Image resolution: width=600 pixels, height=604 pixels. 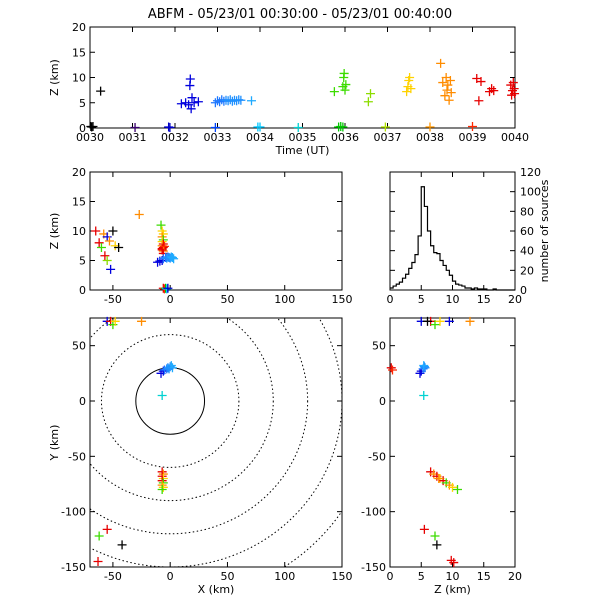 What do you see at coordinates (379, 346) in the screenshot?
I see `y-tick-label: 50` at bounding box center [379, 346].